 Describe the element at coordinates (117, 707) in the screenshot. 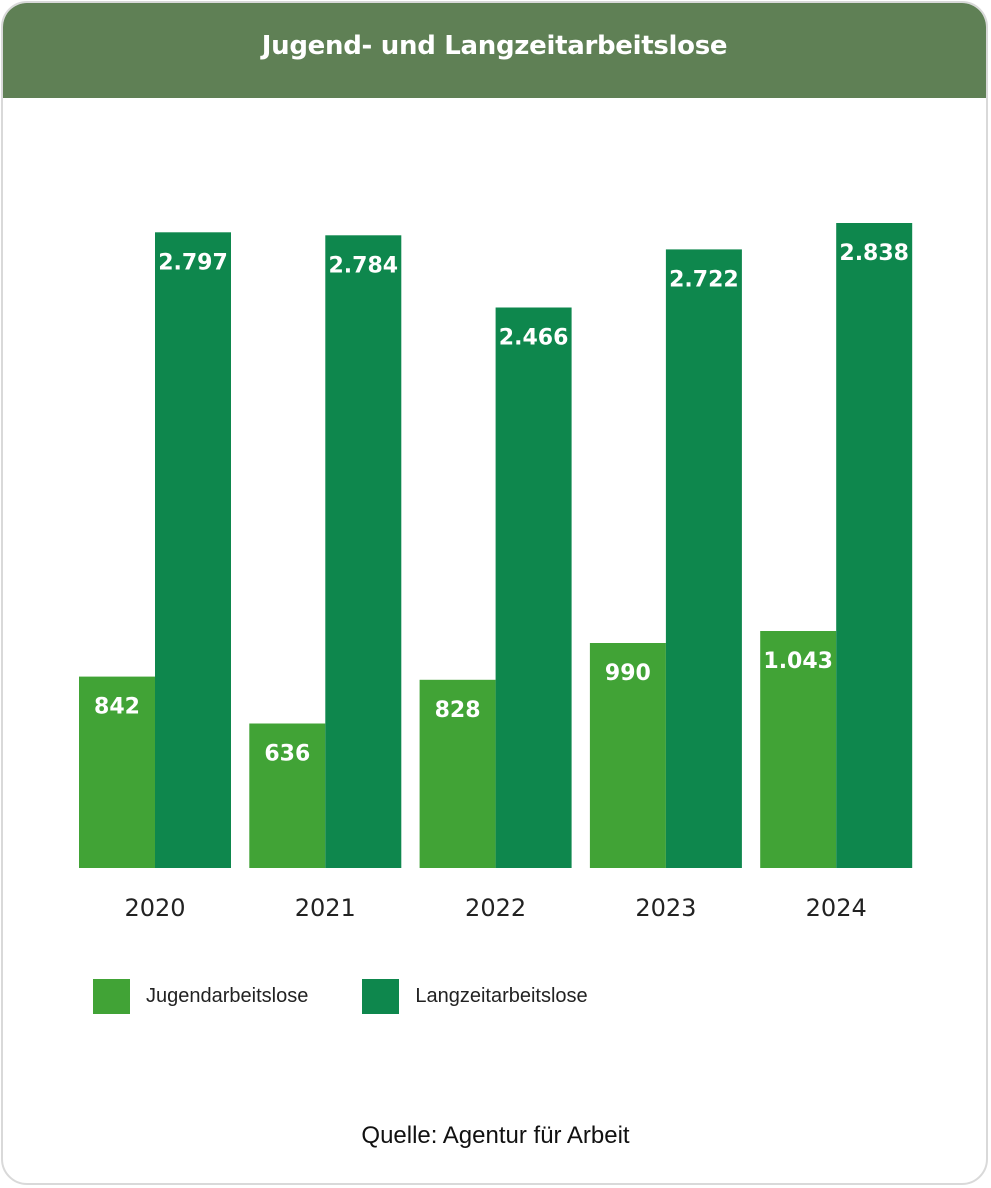

I see `data-label-jugendarbeitslose-2020: 842` at that location.